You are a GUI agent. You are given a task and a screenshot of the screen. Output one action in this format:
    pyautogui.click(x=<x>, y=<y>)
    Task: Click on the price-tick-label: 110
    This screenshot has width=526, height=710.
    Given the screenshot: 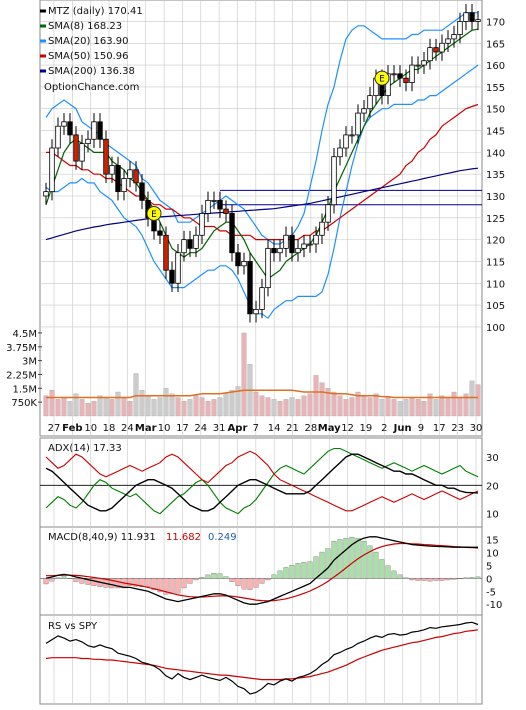 What is the action you would take?
    pyautogui.click(x=495, y=284)
    